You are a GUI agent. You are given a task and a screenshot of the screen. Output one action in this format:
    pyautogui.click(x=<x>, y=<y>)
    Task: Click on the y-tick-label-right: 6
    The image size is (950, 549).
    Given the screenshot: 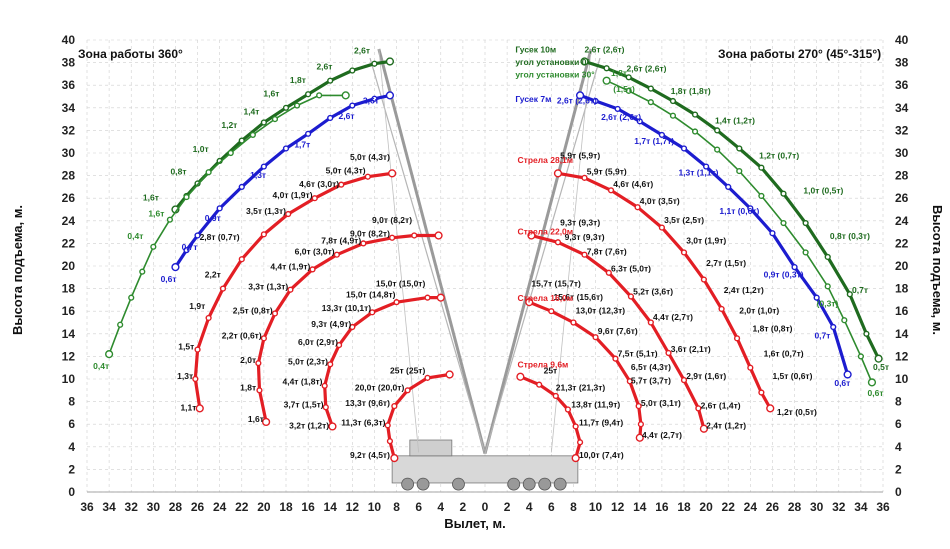 What is the action you would take?
    pyautogui.click(x=898, y=424)
    